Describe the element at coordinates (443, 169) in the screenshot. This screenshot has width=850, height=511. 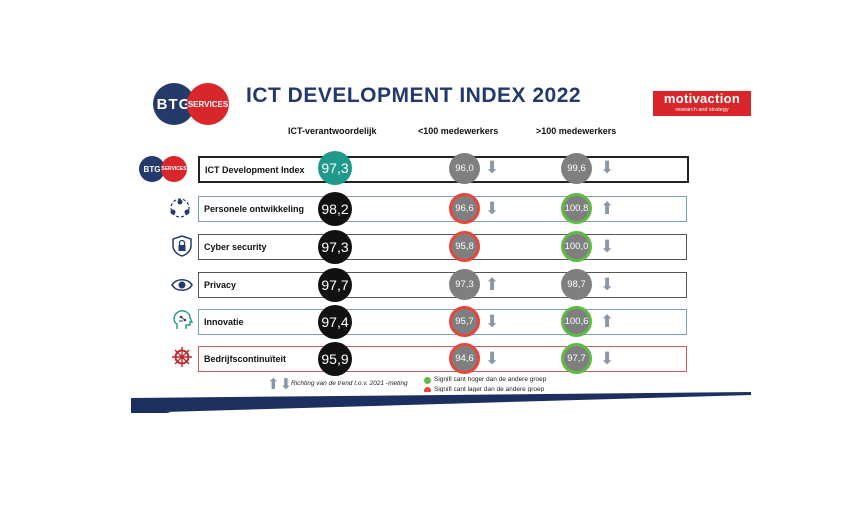
I see `table-row-ict-development-index: ICT Development Index` at that location.